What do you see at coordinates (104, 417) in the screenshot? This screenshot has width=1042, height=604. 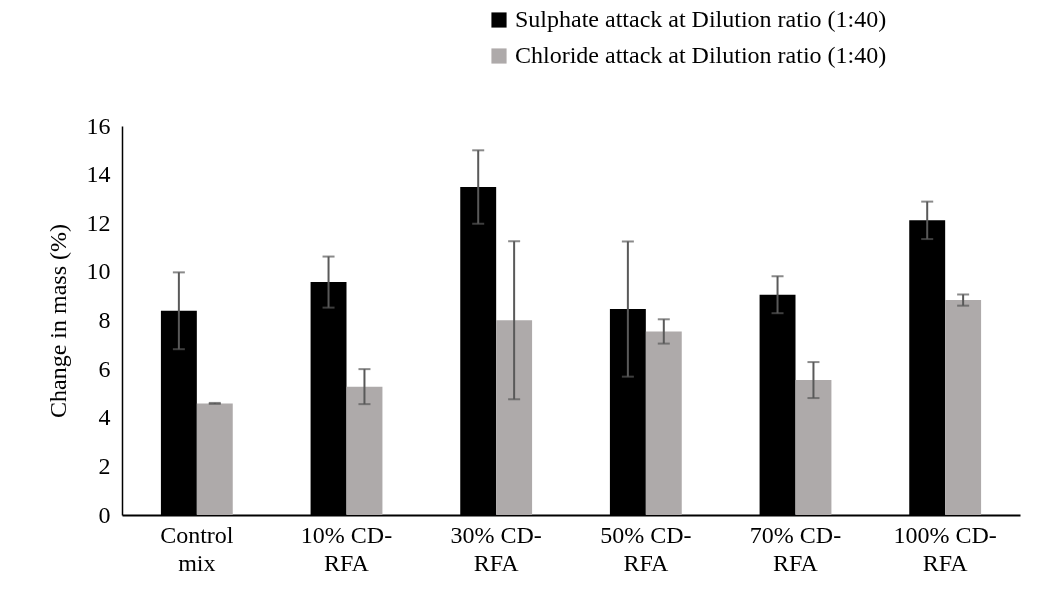 I see `y-tick-label: 4` at bounding box center [104, 417].